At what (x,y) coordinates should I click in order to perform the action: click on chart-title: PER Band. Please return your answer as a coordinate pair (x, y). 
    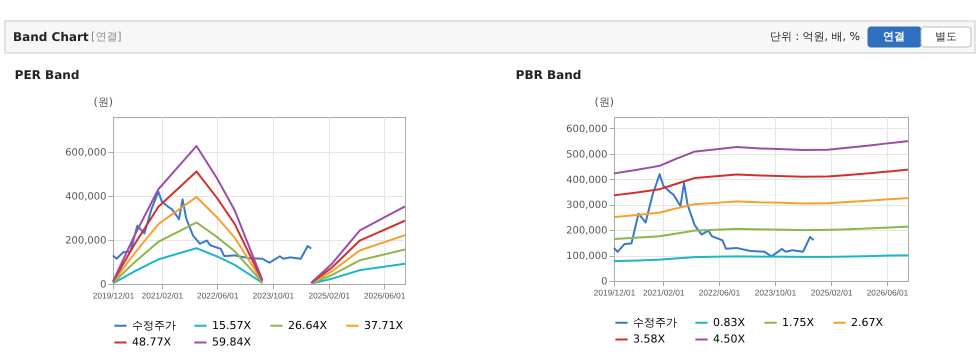
    Looking at the image, I should click on (47, 75).